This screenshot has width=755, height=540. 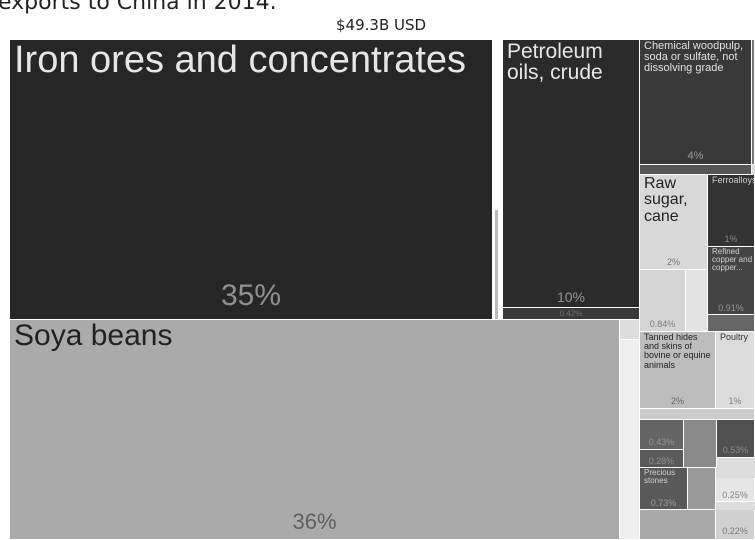 What do you see at coordinates (138, 7) in the screenshot?
I see `chart-caption: exports to China in 2014.` at bounding box center [138, 7].